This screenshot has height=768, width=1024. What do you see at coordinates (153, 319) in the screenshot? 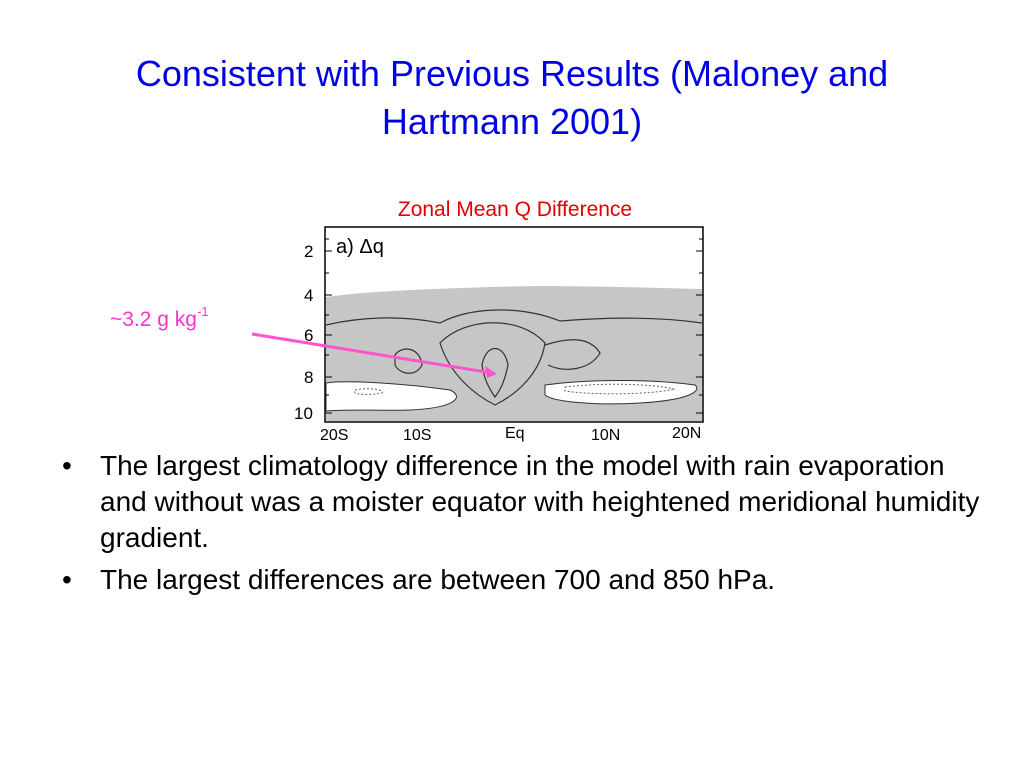
I see `callout-text: ~3.2 g kg` at bounding box center [153, 319].